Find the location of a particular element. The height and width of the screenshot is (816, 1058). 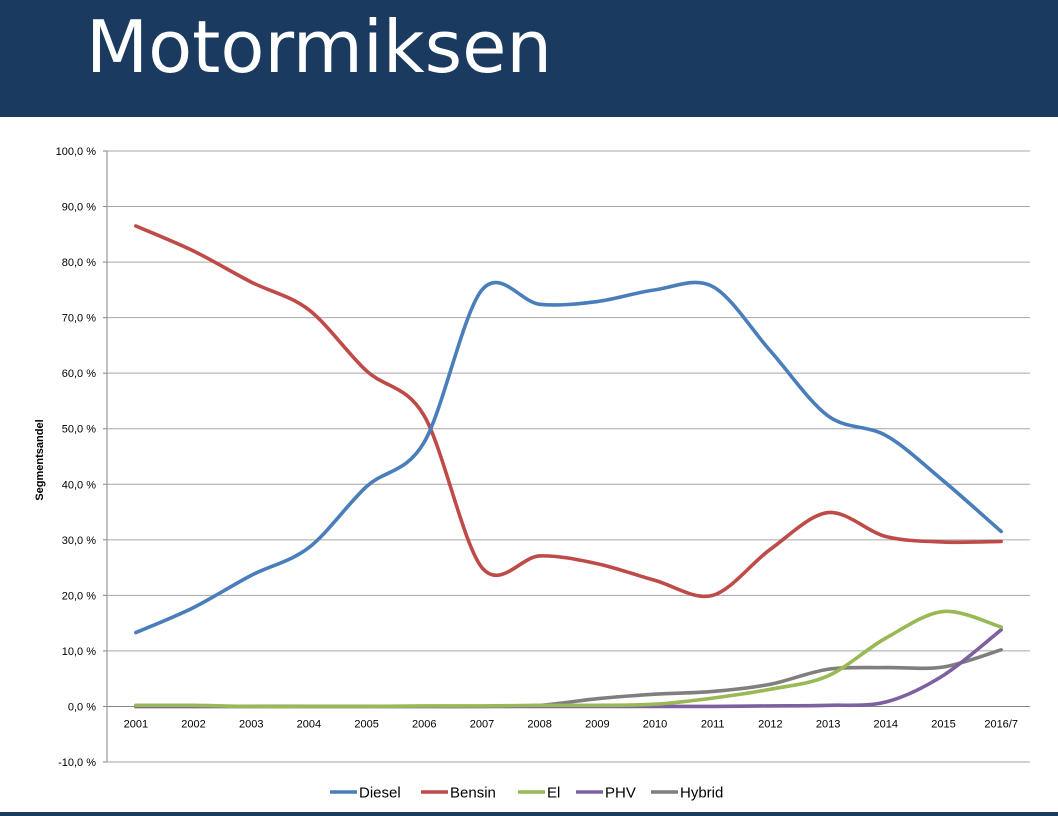

legend-label-diesel: Diesel is located at coordinates (380, 793).